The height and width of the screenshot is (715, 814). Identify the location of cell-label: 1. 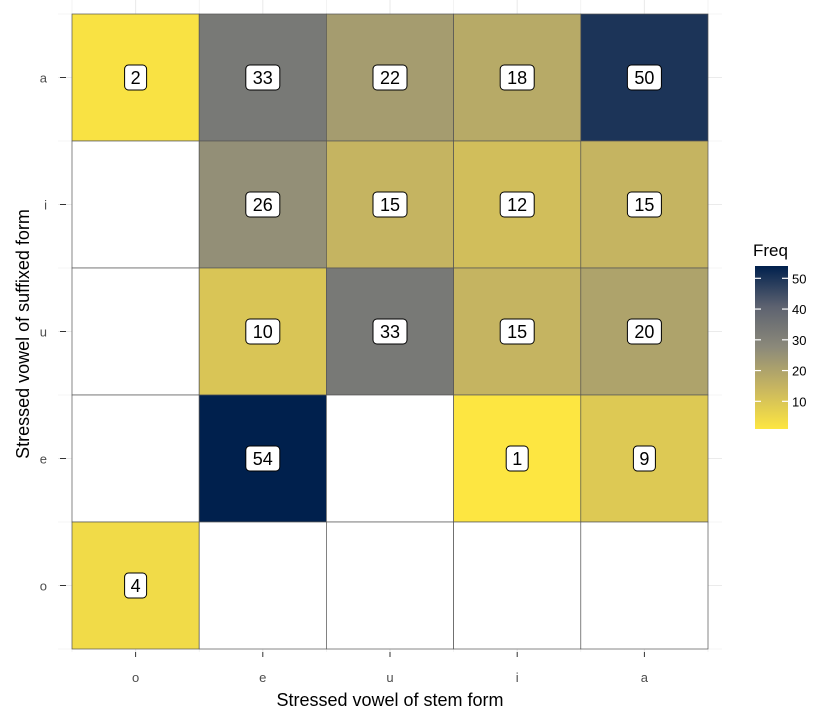
(517, 458).